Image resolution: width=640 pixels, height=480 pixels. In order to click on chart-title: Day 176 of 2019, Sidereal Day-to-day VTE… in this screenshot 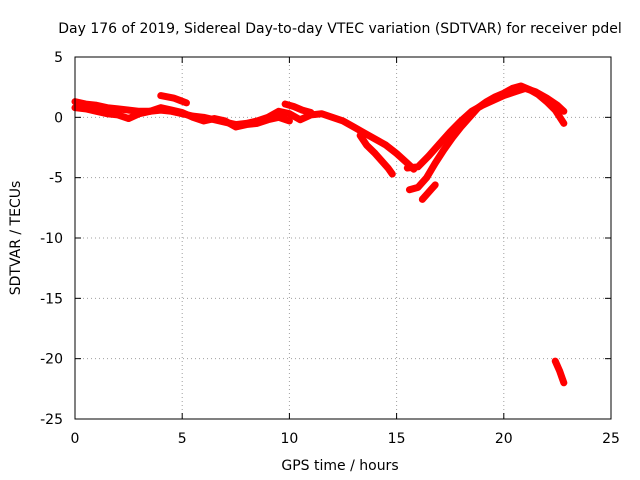, I will do `click(340, 29)`.